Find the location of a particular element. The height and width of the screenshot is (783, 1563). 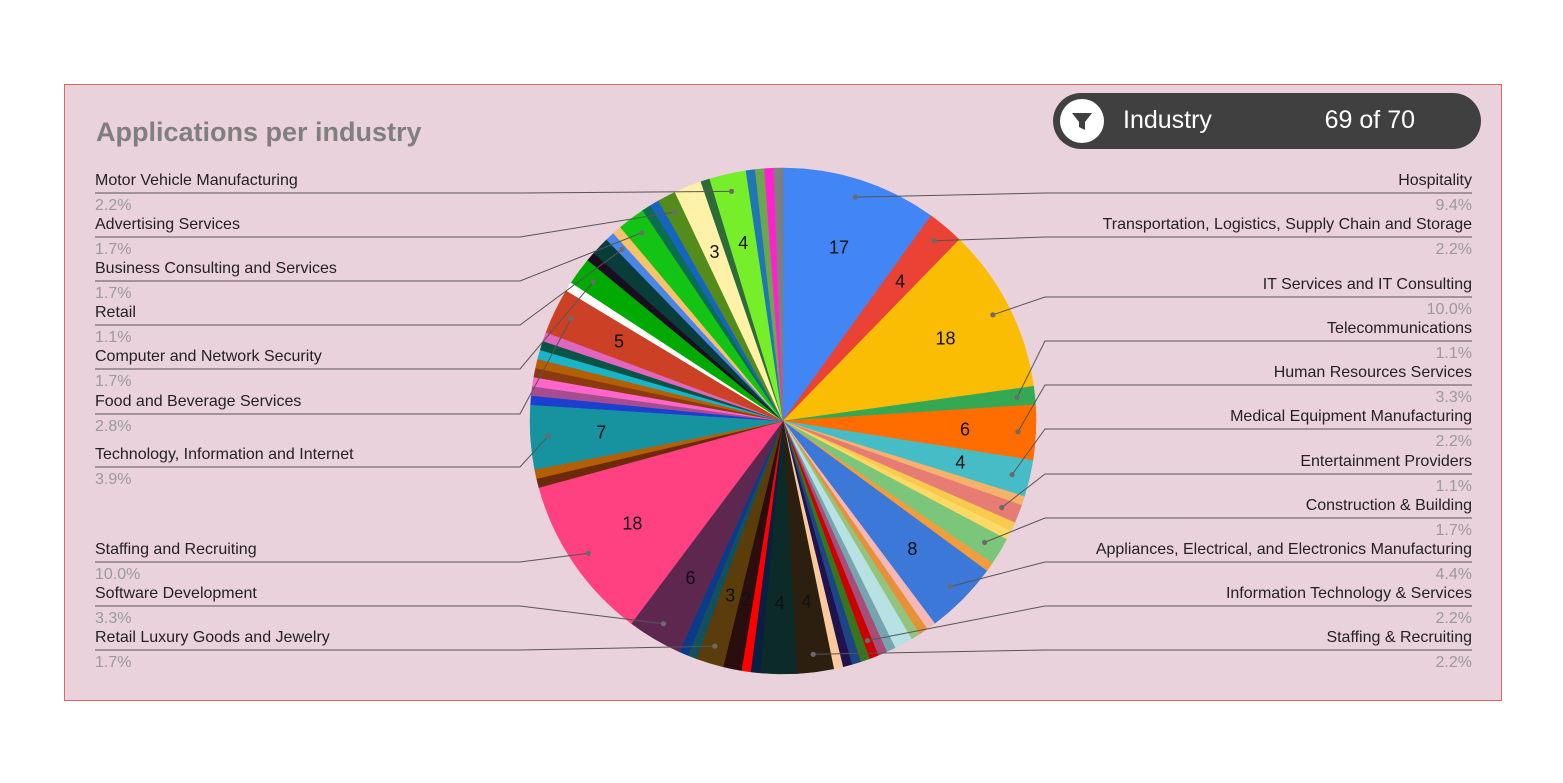

legend-label-hospitality: Hospitality is located at coordinates (1435, 180).